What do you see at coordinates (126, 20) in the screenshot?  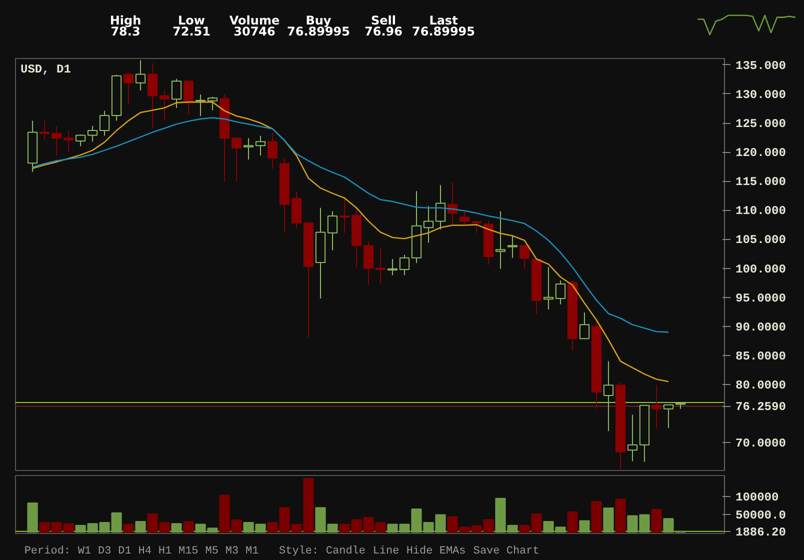 I see `text: High` at bounding box center [126, 20].